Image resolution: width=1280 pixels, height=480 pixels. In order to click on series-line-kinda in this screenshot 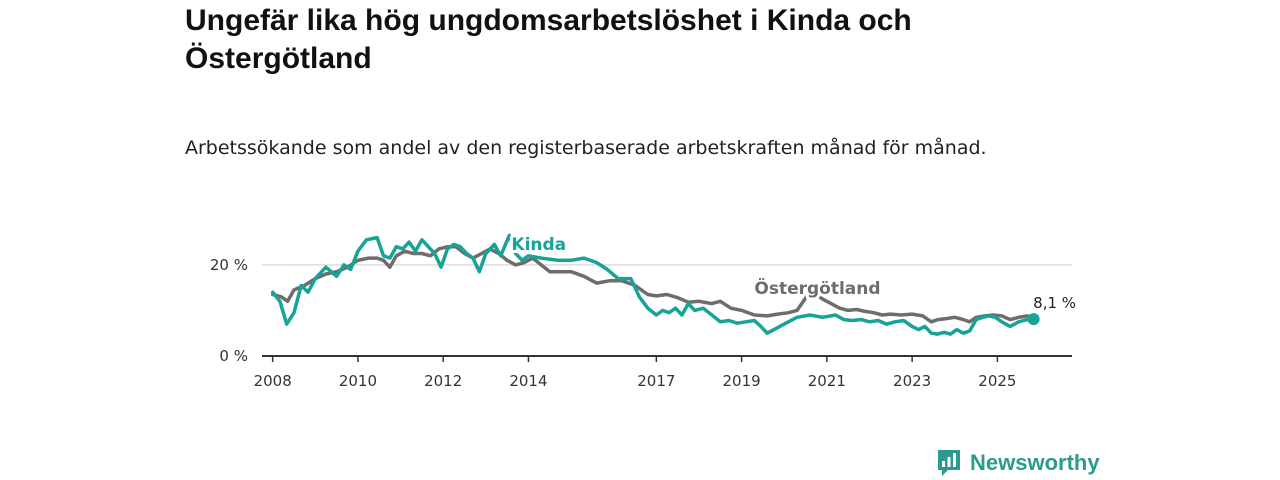, I will do `click(653, 284)`.